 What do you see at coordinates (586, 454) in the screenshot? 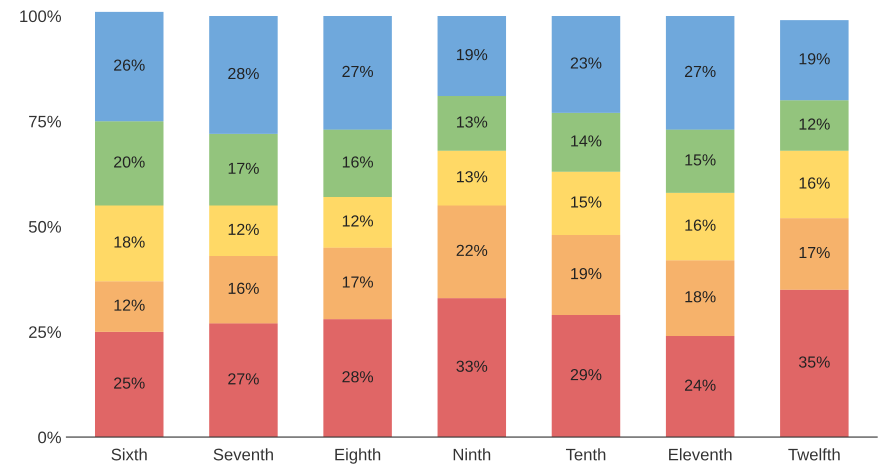
I see `x-tick-label: Tenth` at bounding box center [586, 454].